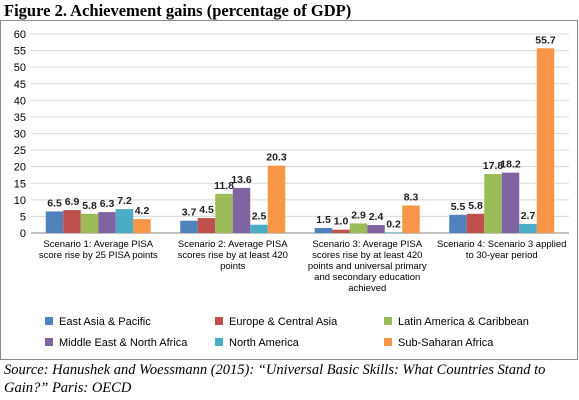 The image size is (579, 400). What do you see at coordinates (233, 244) in the screenshot?
I see `category-label: Scenario 2: Average PISA` at bounding box center [233, 244].